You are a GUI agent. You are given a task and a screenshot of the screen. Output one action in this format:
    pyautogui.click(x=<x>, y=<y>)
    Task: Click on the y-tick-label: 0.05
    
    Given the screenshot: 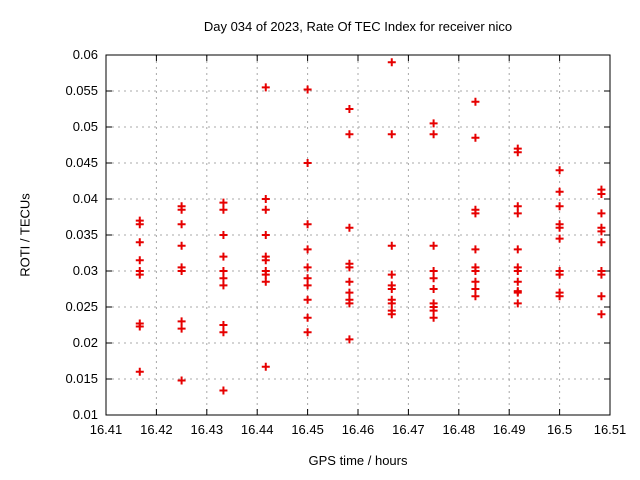 What is the action you would take?
    pyautogui.click(x=85, y=126)
    